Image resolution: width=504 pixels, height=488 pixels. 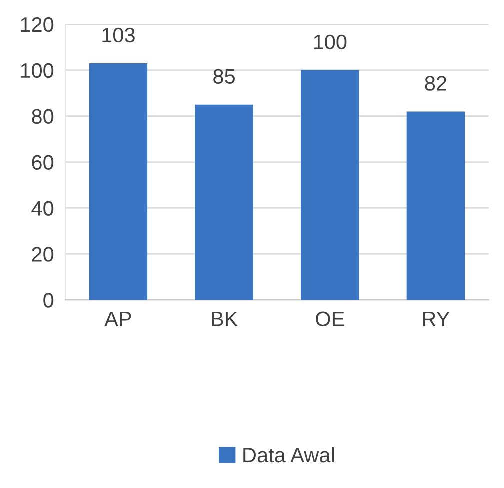 I want to click on legend-label: Data Awal, so click(x=289, y=455).